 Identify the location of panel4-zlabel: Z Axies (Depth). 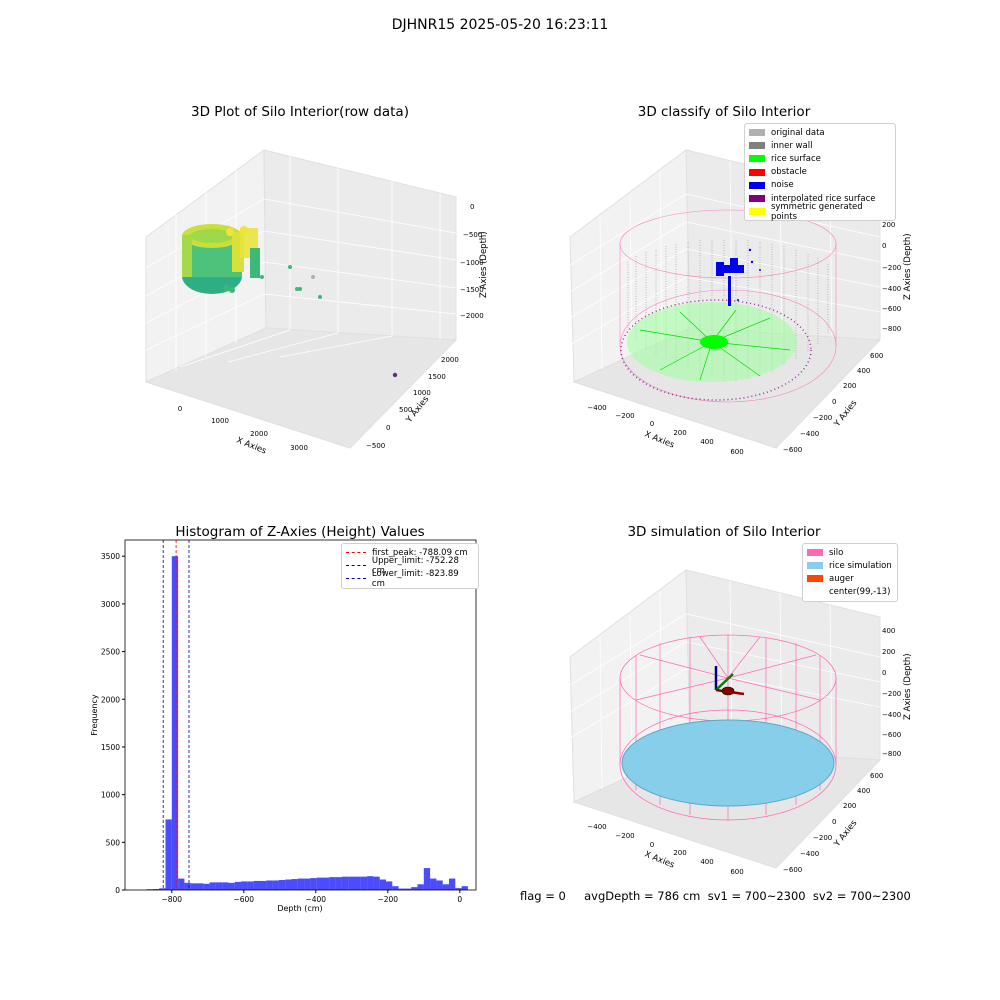
(908, 686).